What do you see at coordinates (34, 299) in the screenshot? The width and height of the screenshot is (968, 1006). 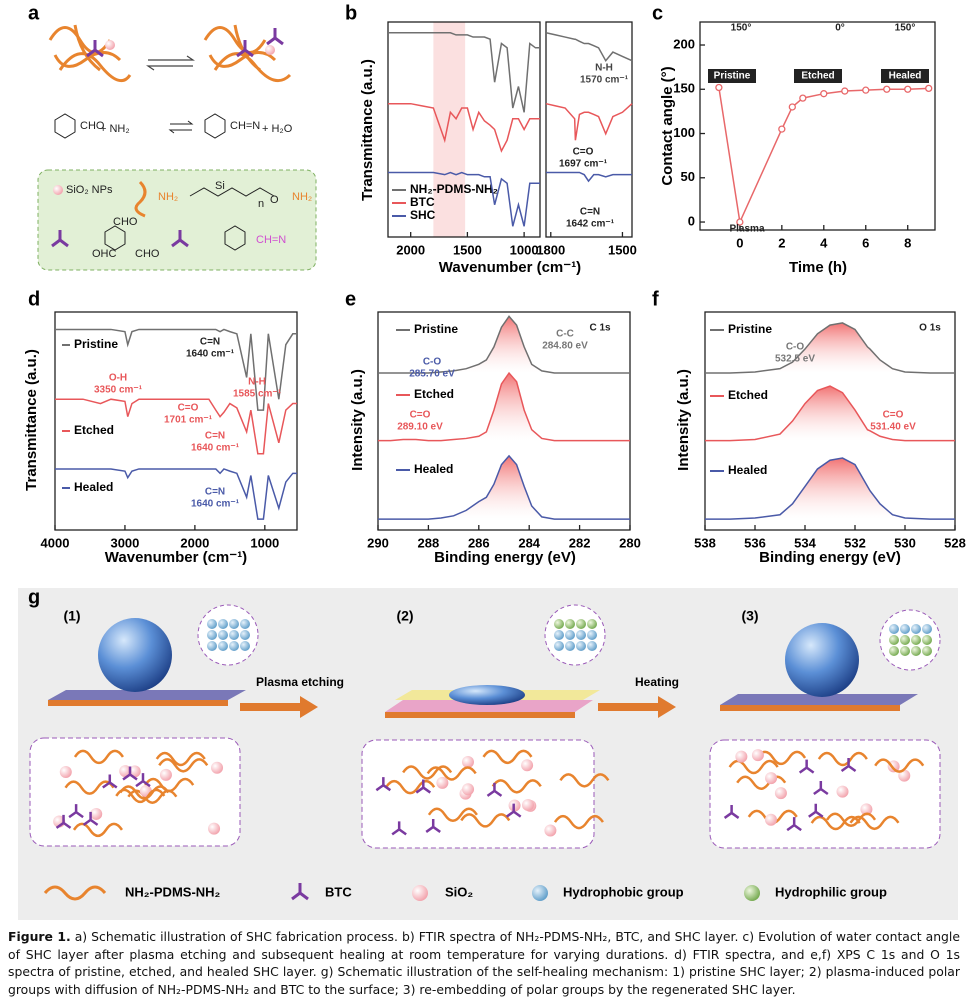 I see `panel-label: d` at bounding box center [34, 299].